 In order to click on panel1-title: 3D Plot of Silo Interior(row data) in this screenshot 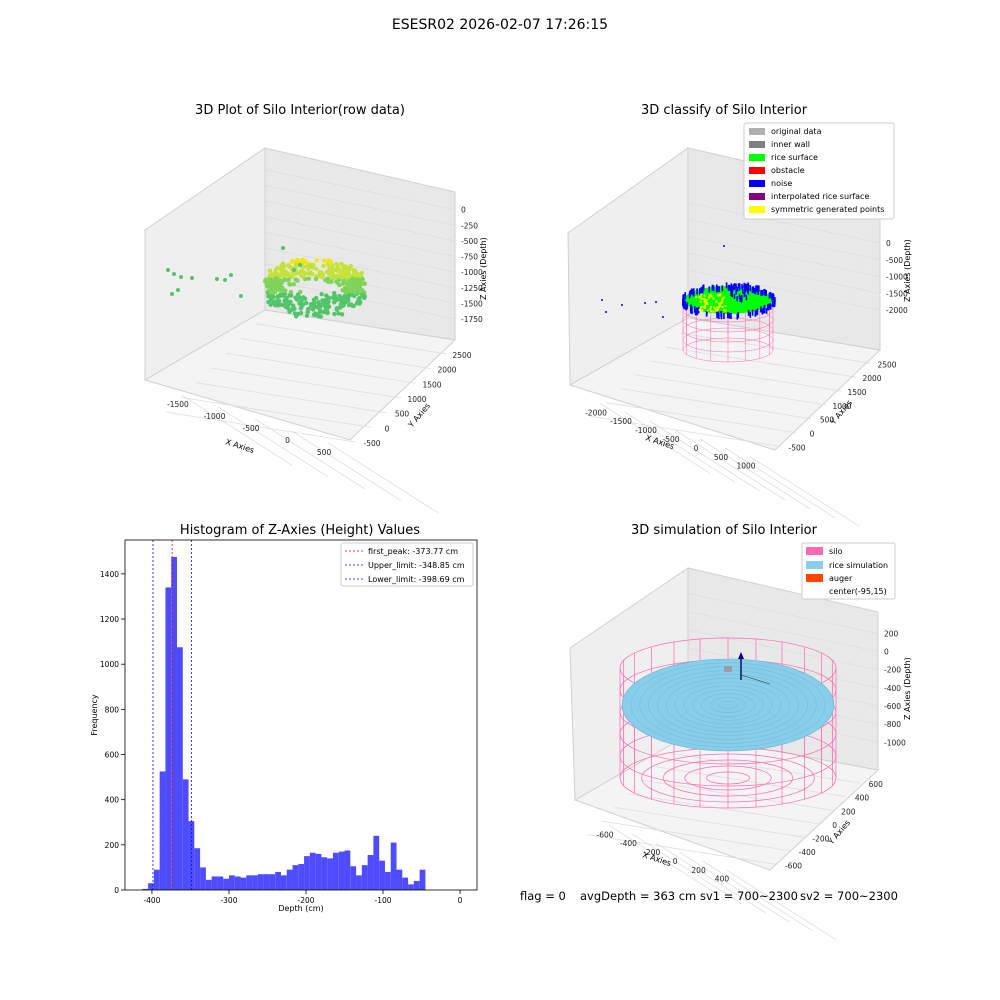, I will do `click(300, 110)`.